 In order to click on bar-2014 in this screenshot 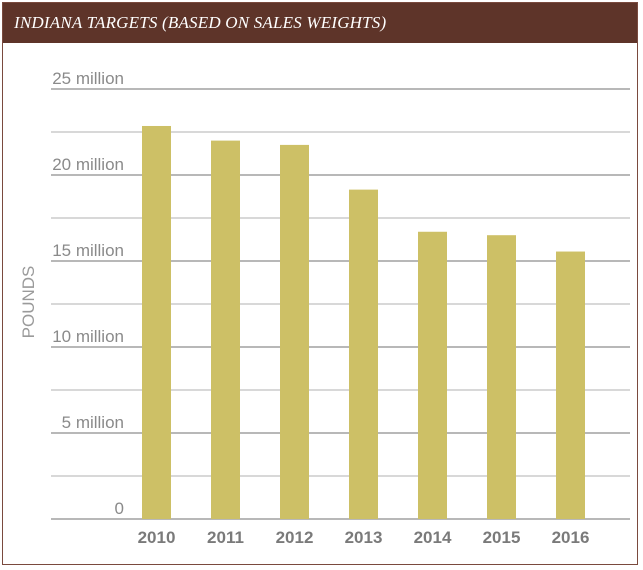, I will do `click(432, 375)`.